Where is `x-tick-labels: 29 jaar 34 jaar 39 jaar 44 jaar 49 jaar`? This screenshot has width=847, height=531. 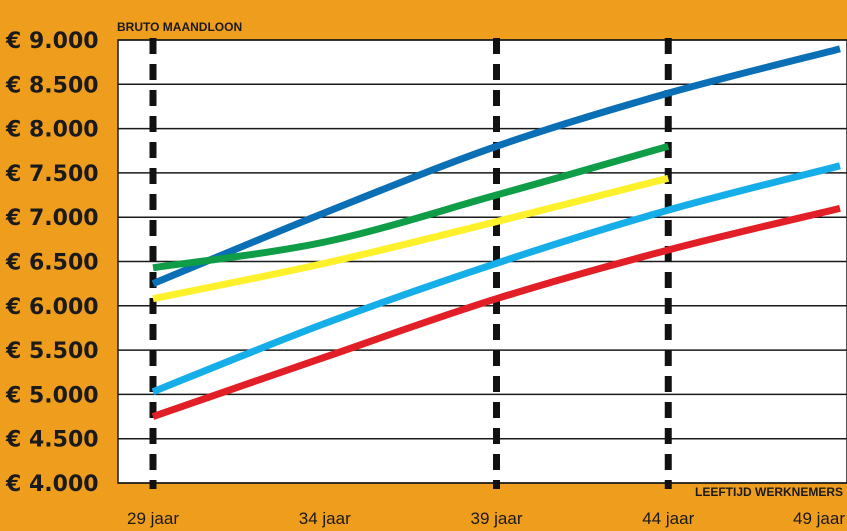
x-tick-labels: 29 jaar 34 jaar 39 jaar 44 jaar 49 jaar is located at coordinates (486, 518).